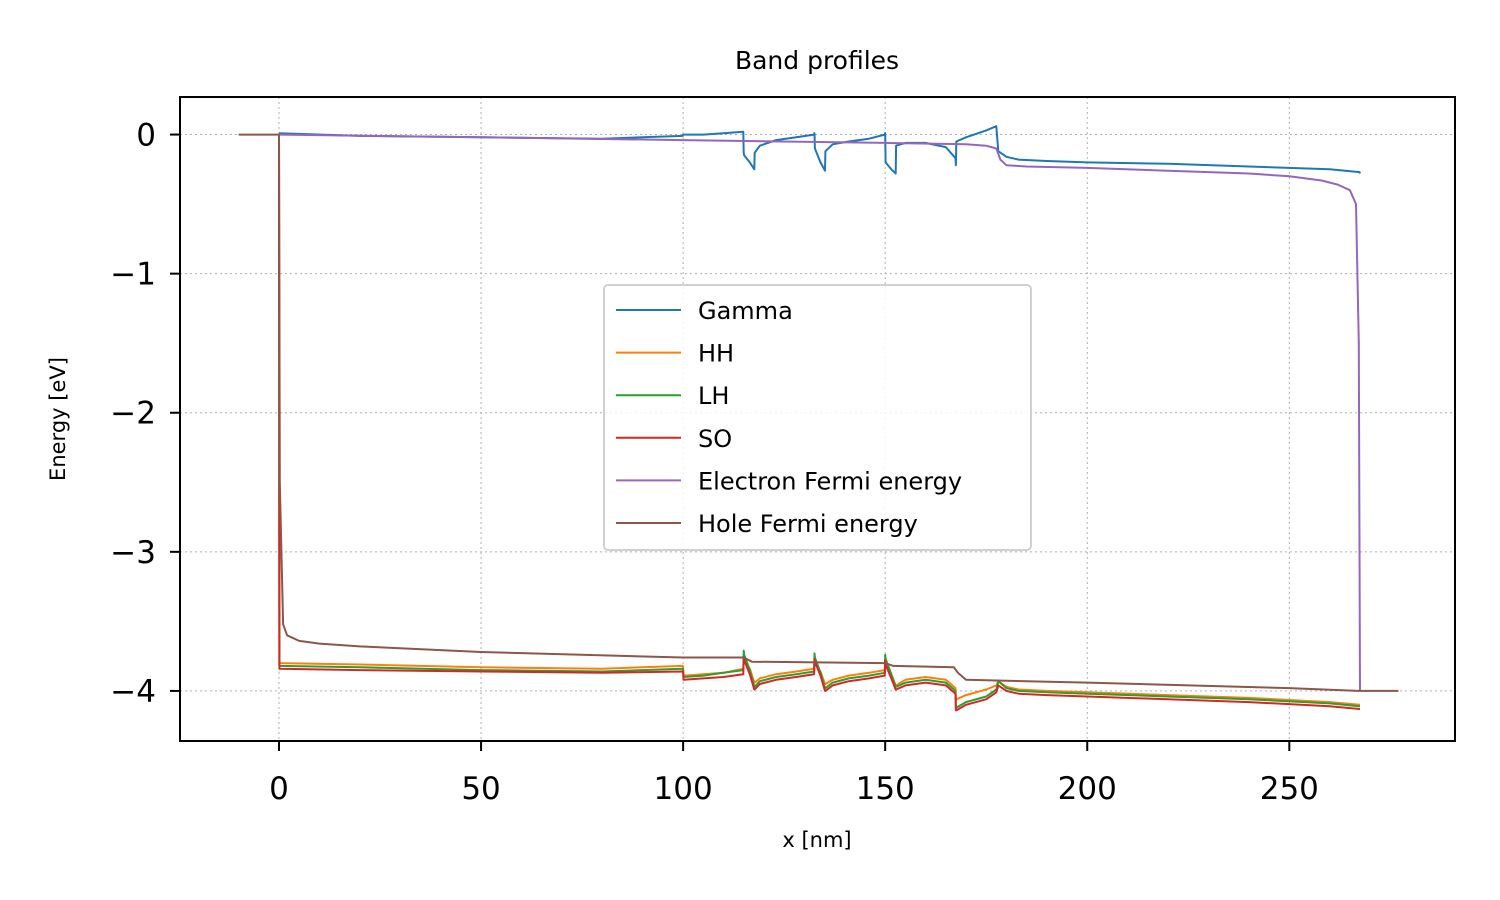  What do you see at coordinates (794, 774) in the screenshot?
I see `x-axis: 0 50 100 150 200 250` at bounding box center [794, 774].